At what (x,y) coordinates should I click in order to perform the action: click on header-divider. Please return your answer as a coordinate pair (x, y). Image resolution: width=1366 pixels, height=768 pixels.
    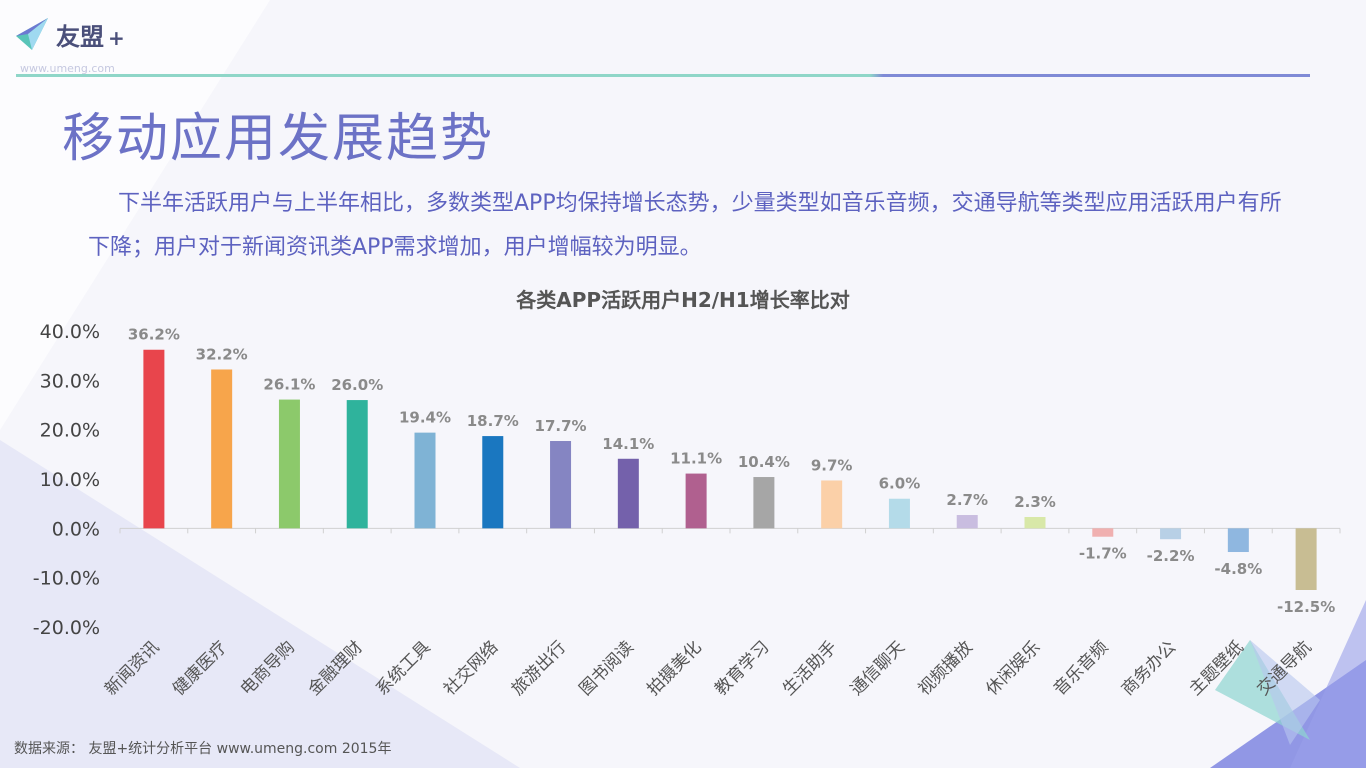
    Looking at the image, I should click on (663, 75).